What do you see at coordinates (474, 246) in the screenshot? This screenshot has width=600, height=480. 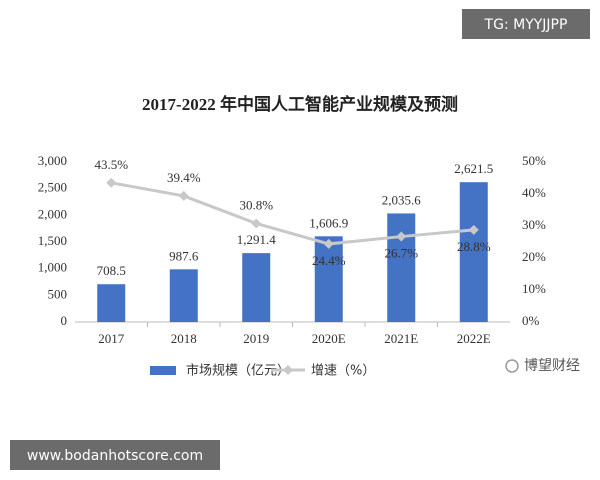 I see `line-value-label: 28.8%` at bounding box center [474, 246].